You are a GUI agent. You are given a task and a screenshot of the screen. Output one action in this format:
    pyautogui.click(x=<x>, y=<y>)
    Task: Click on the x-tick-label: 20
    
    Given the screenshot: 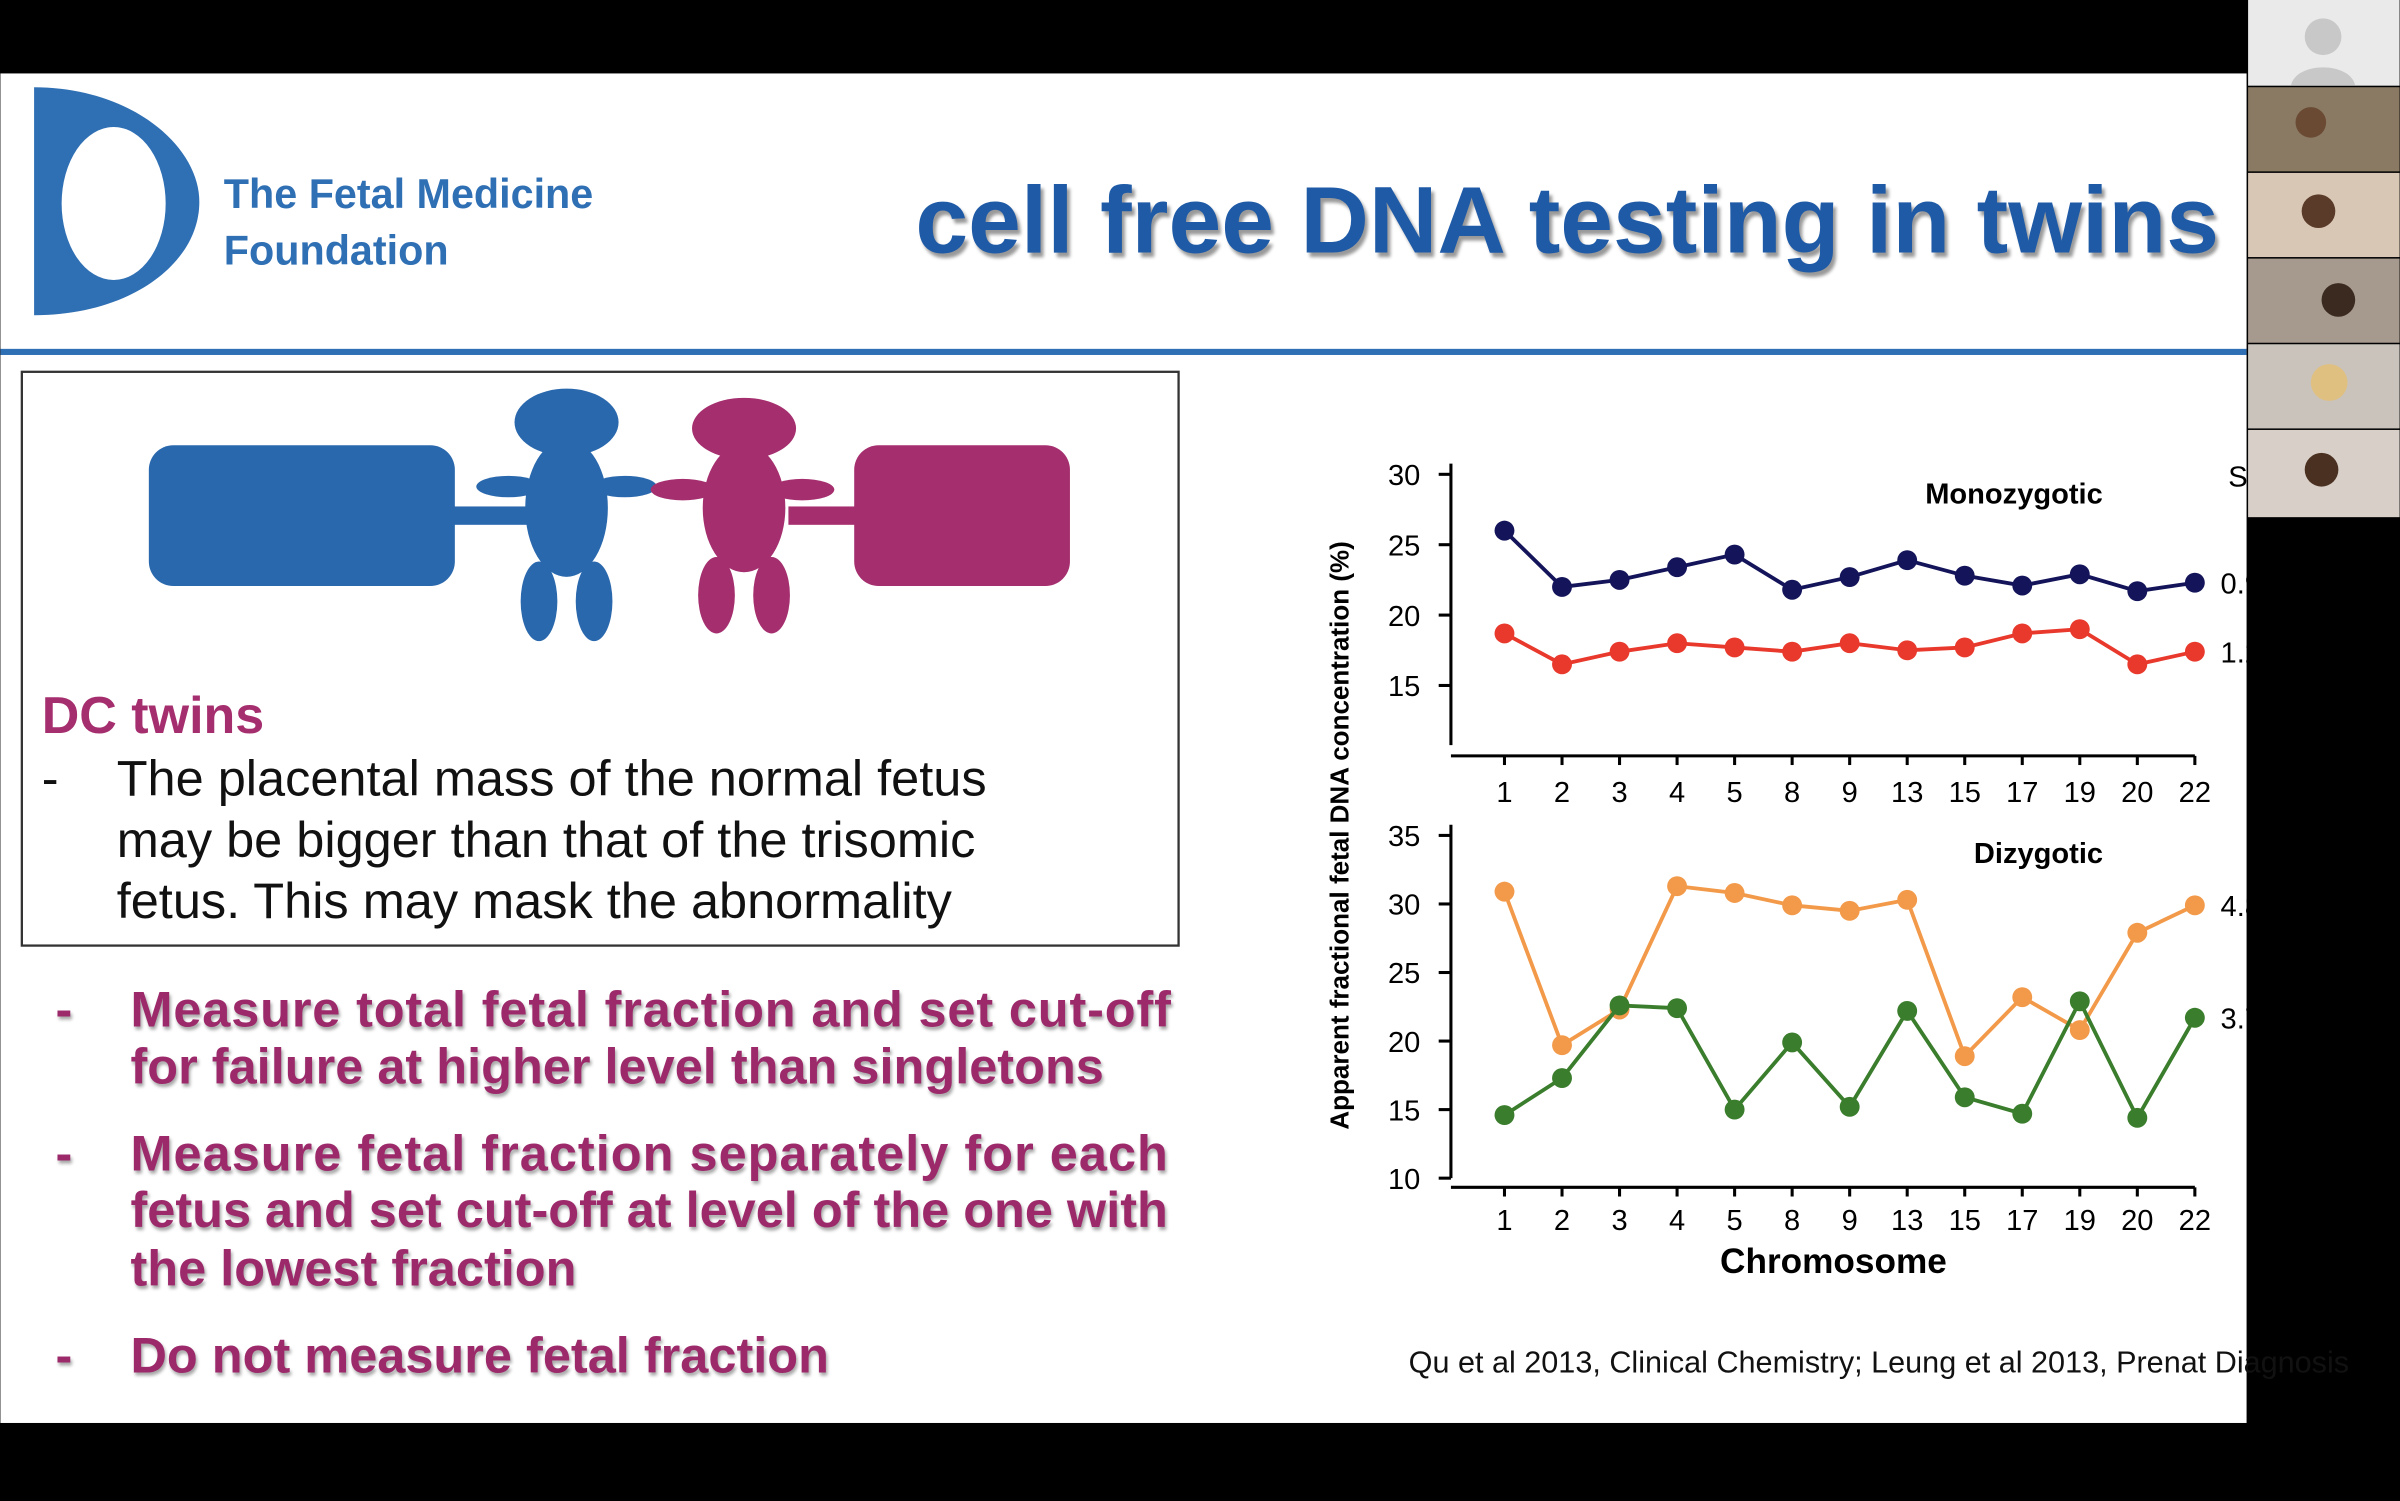 What is the action you would take?
    pyautogui.click(x=2137, y=793)
    